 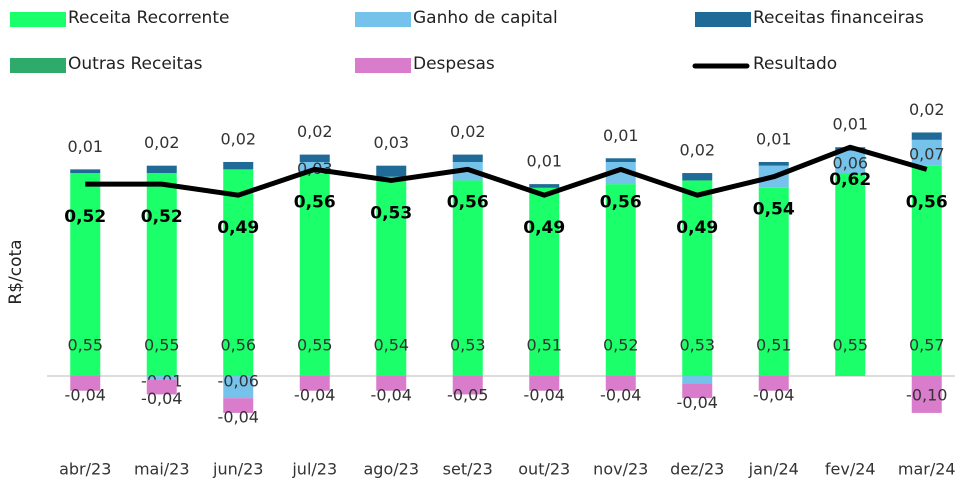 I want to click on result-line, so click(x=506, y=171).